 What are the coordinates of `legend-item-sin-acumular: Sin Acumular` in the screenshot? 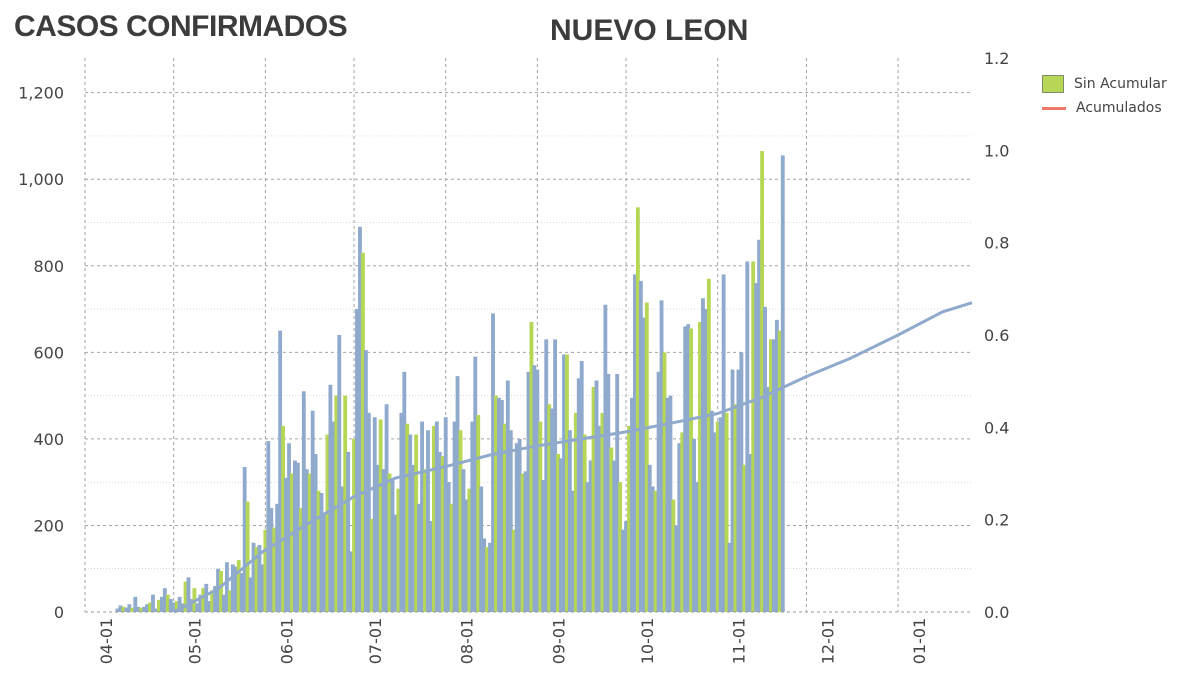 It's located at (1104, 84).